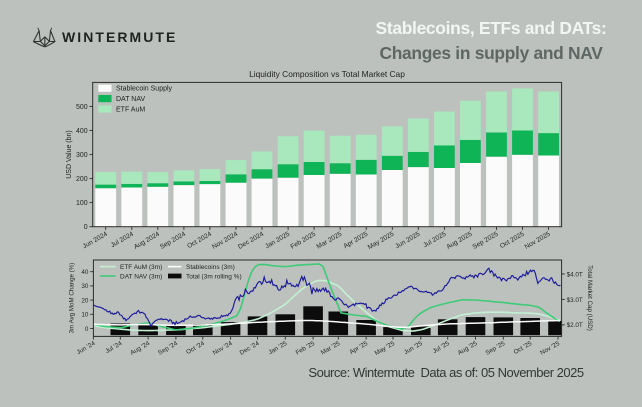 This screenshot has height=407, width=642. Describe the element at coordinates (575, 325) in the screenshot. I see `svg-text: $2.0T` at that location.